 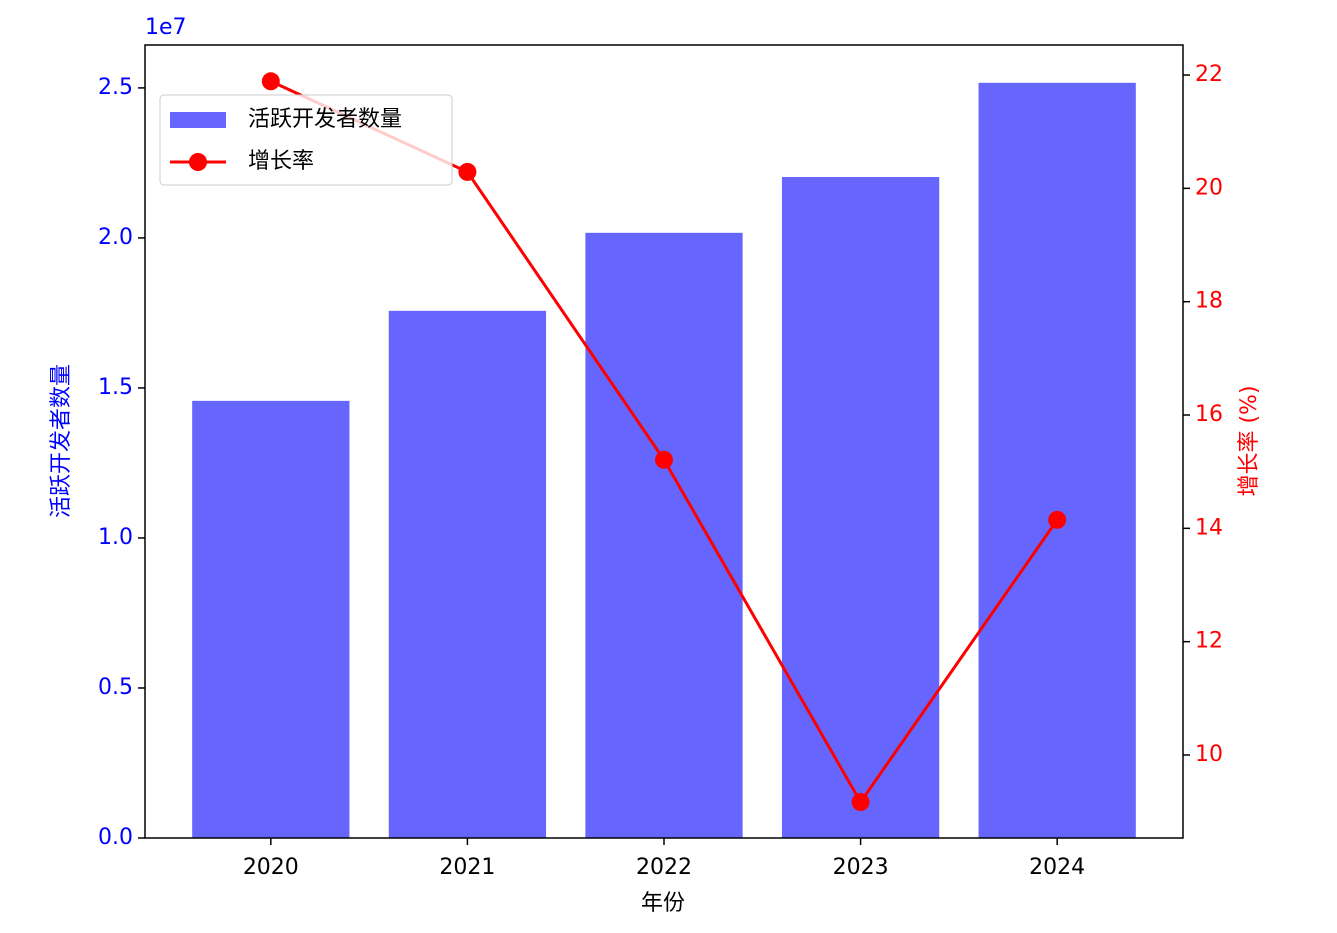 What do you see at coordinates (1057, 867) in the screenshot?
I see `x-tick-label: 2024` at bounding box center [1057, 867].